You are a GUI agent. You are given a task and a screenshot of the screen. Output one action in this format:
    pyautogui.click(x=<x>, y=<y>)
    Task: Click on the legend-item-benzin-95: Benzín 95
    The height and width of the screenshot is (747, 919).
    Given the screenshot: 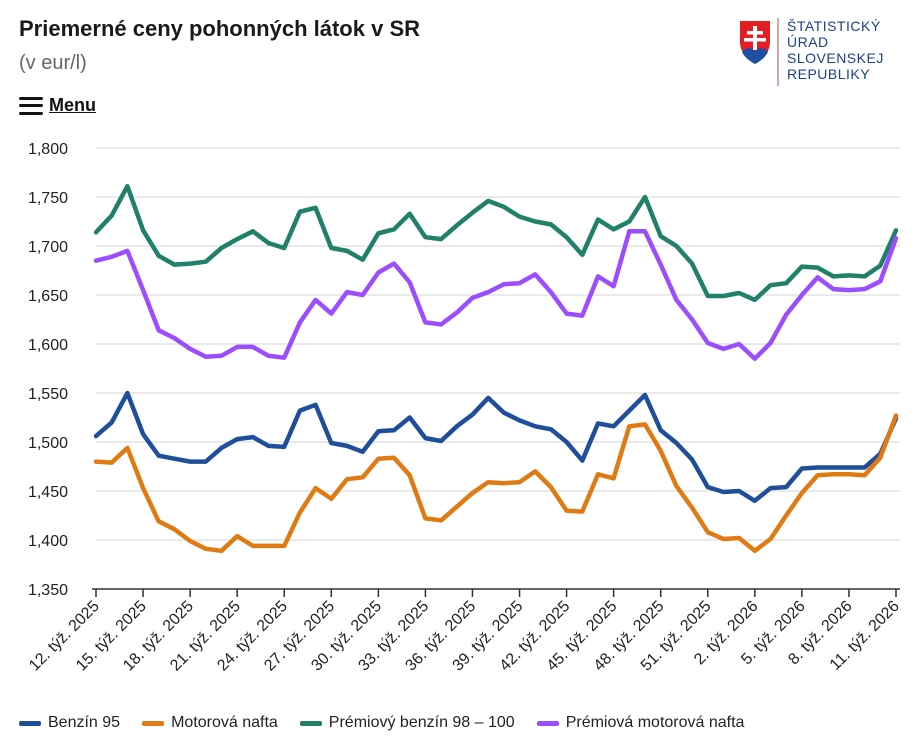 What is the action you would take?
    pyautogui.click(x=69, y=723)
    